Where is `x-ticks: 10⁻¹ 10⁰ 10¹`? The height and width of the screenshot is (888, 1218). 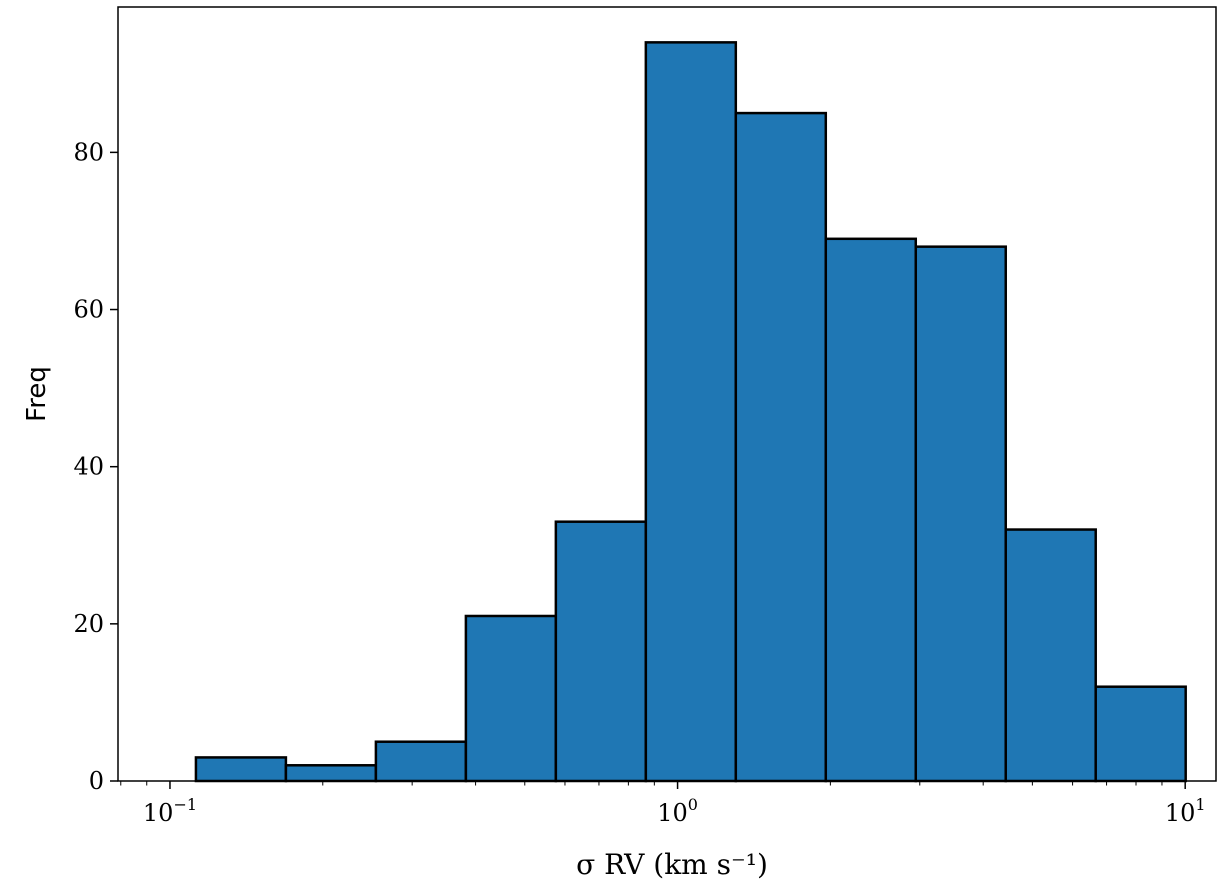
x-ticks: 10⁻¹ 10⁰ 10¹ is located at coordinates (663, 804).